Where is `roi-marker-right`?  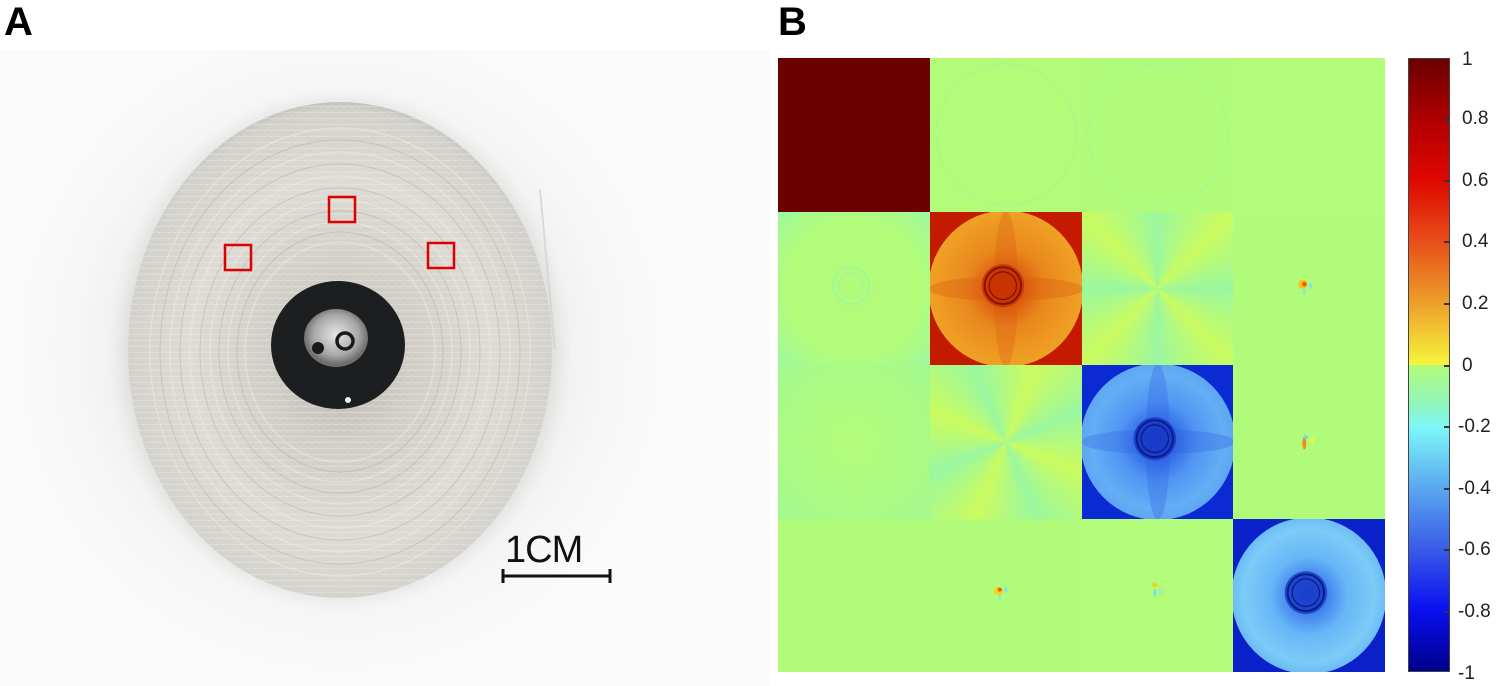 roi-marker-right is located at coordinates (441, 255).